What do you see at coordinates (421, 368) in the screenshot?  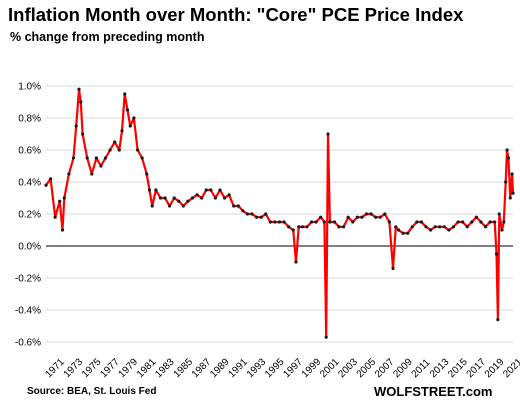 I see `x-tick-label: 2011` at bounding box center [421, 368].